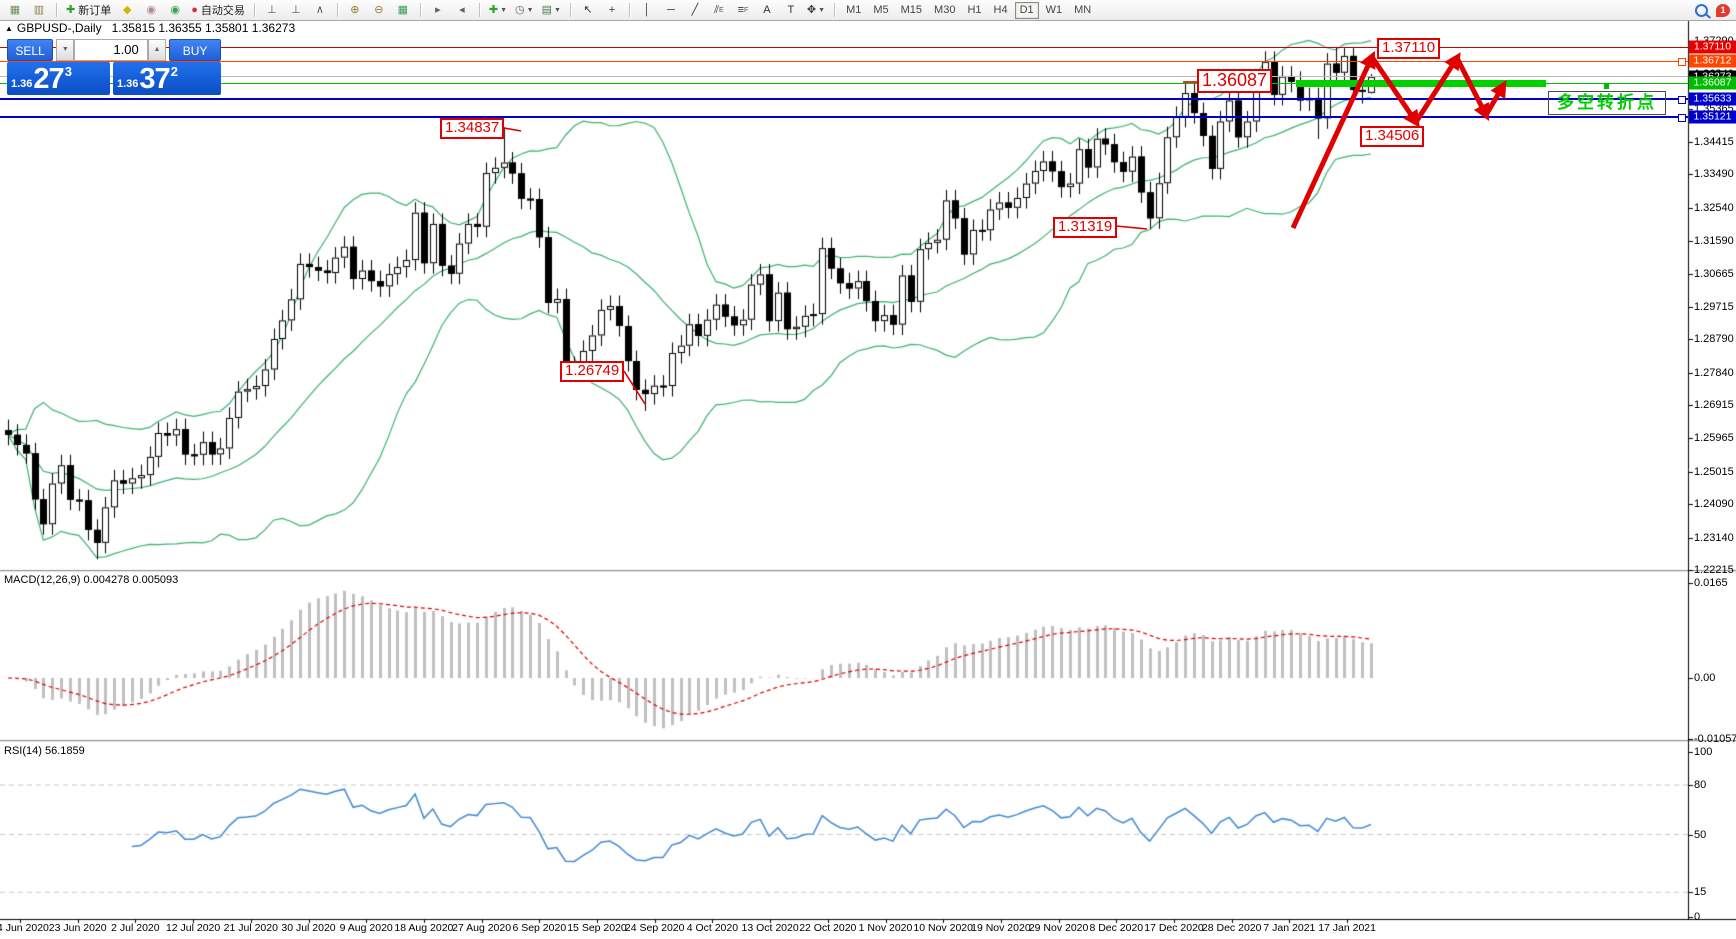 The image size is (1736, 939). I want to click on price-callout: 1.34506, so click(1392, 136).